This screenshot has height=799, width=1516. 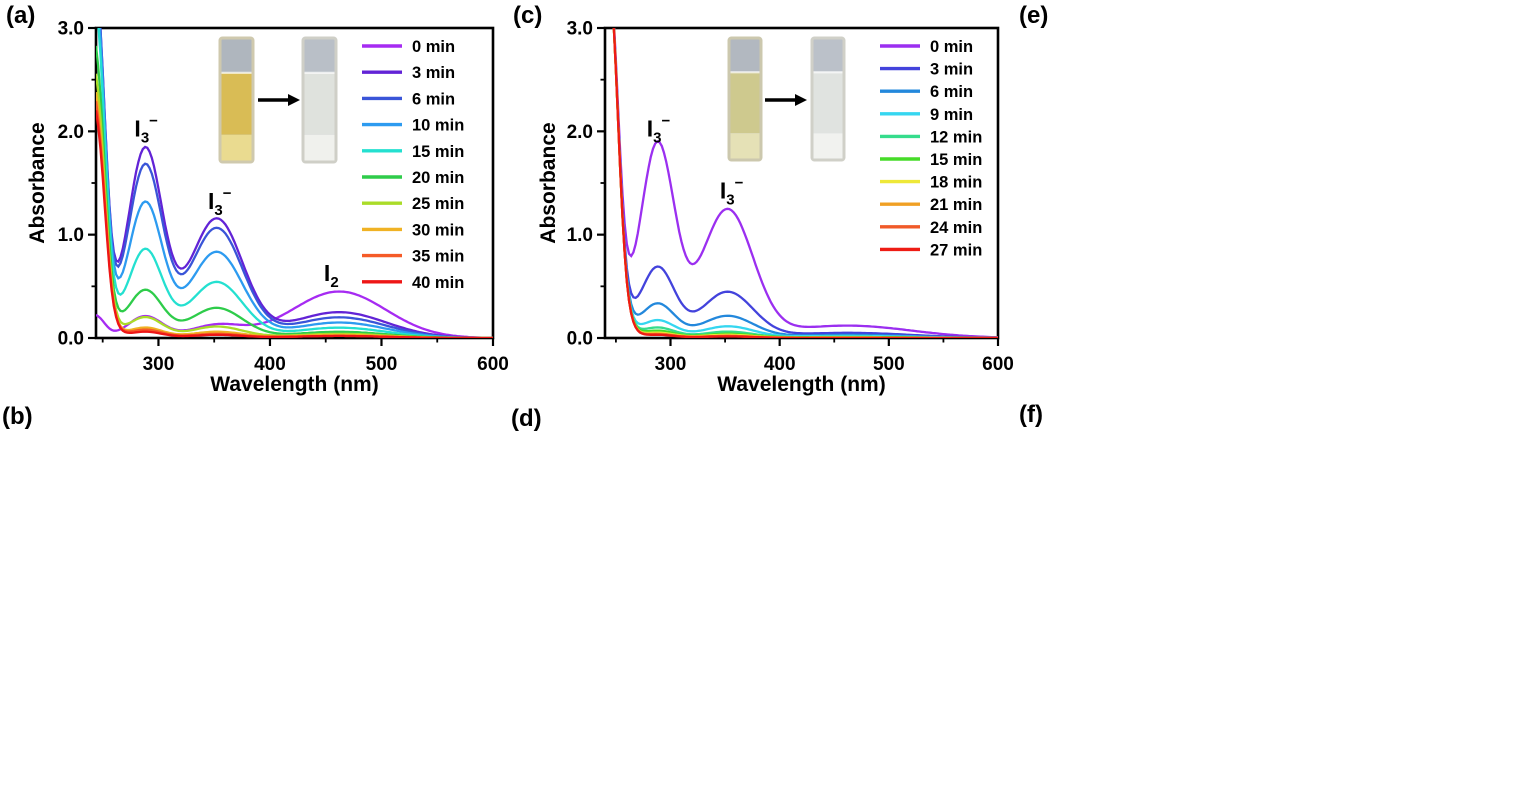 What do you see at coordinates (956, 250) in the screenshot?
I see `svg-text: 27 min` at bounding box center [956, 250].